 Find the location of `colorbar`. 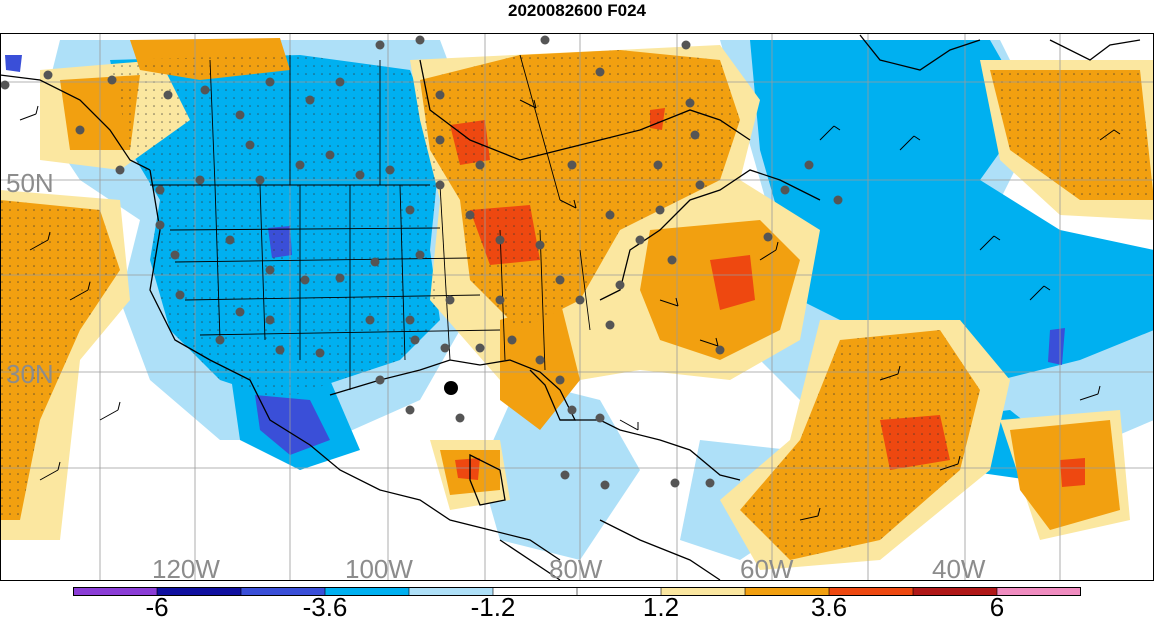

colorbar is located at coordinates (577, 591).